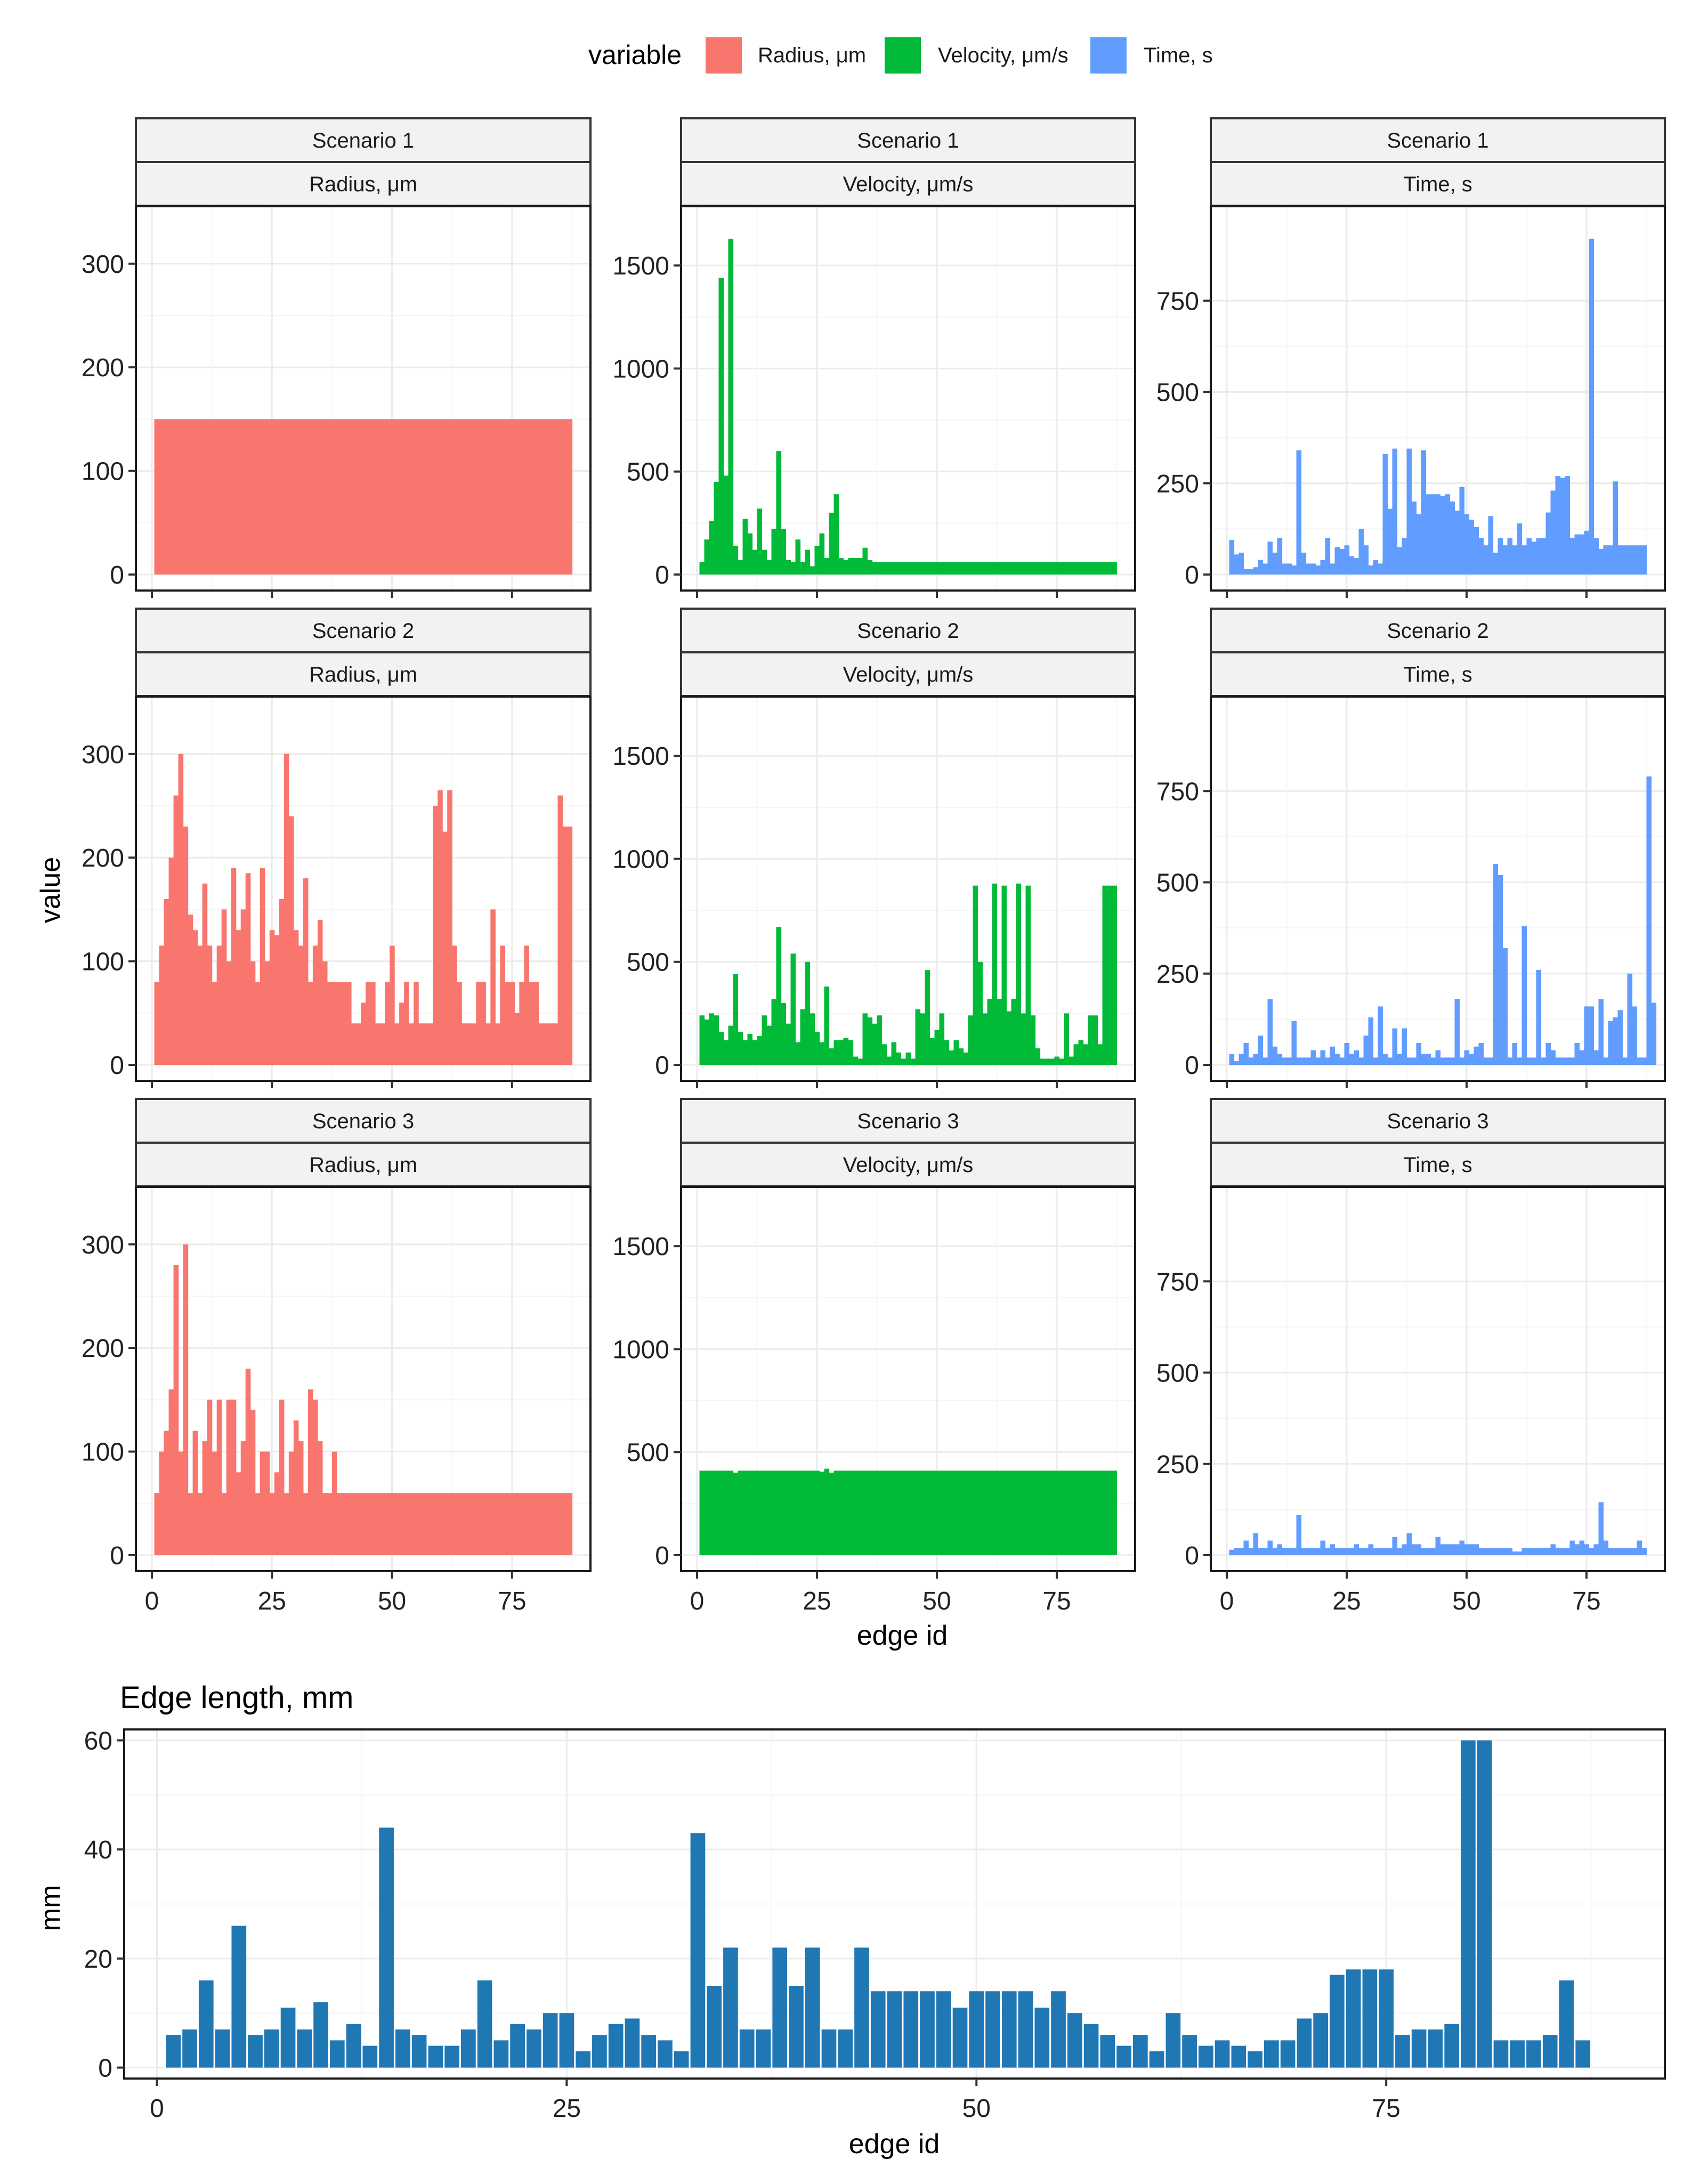 The width and height of the screenshot is (1708, 2167). Describe the element at coordinates (1438, 1121) in the screenshot. I see `panel-scenario-3-time-strip-scenario` at that location.